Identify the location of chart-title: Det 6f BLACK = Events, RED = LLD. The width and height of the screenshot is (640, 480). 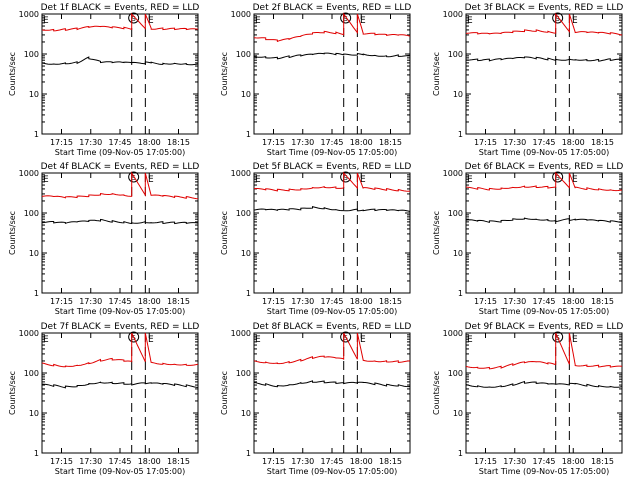
(544, 167).